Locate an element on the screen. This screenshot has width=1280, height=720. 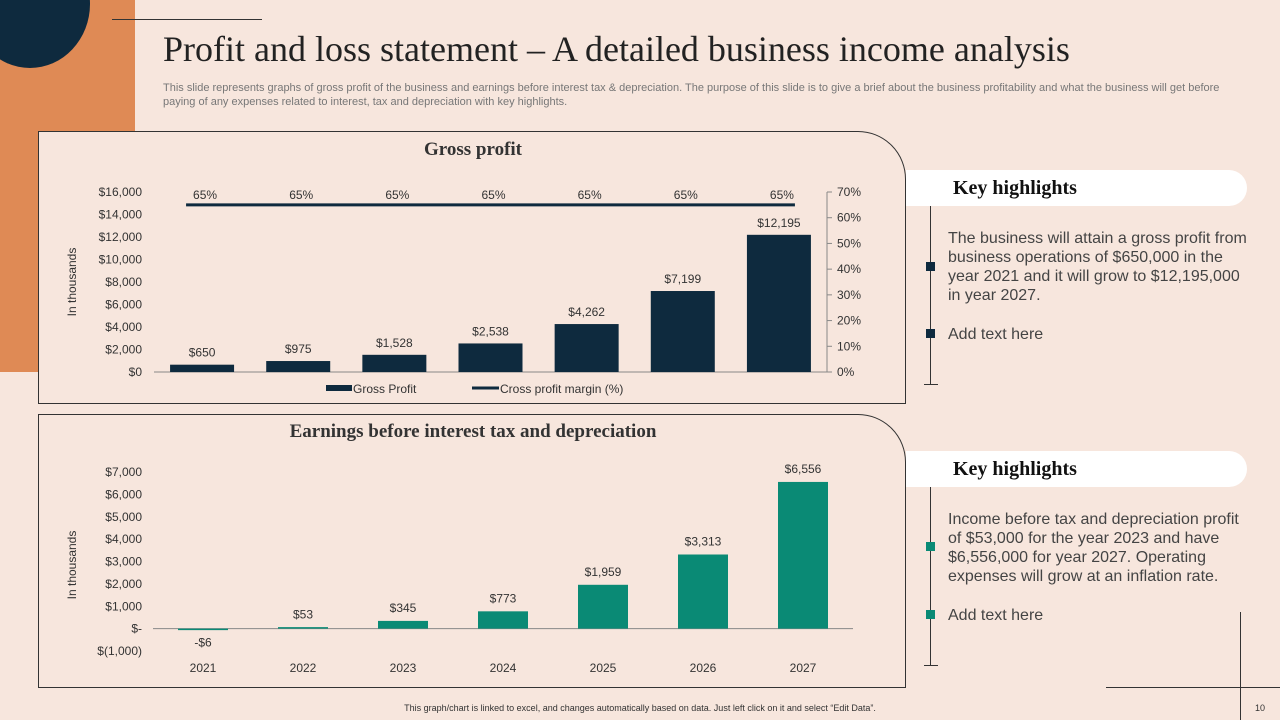
bar-data-label: $345 is located at coordinates (403, 608).